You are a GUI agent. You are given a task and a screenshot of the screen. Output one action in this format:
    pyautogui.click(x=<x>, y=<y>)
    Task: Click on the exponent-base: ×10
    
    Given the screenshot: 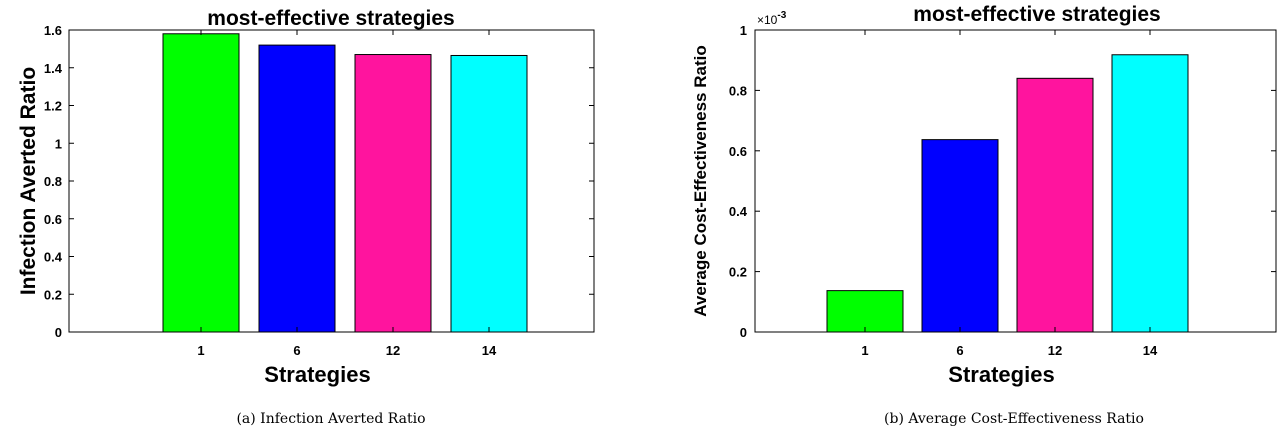 What is the action you would take?
    pyautogui.click(x=767, y=20)
    